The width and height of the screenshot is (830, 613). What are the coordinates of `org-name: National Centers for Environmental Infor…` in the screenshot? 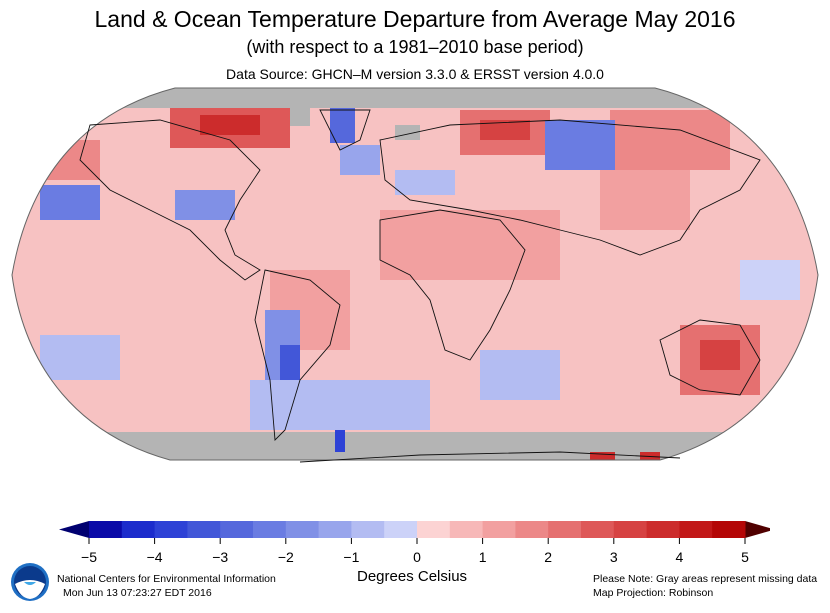 It's located at (166, 579).